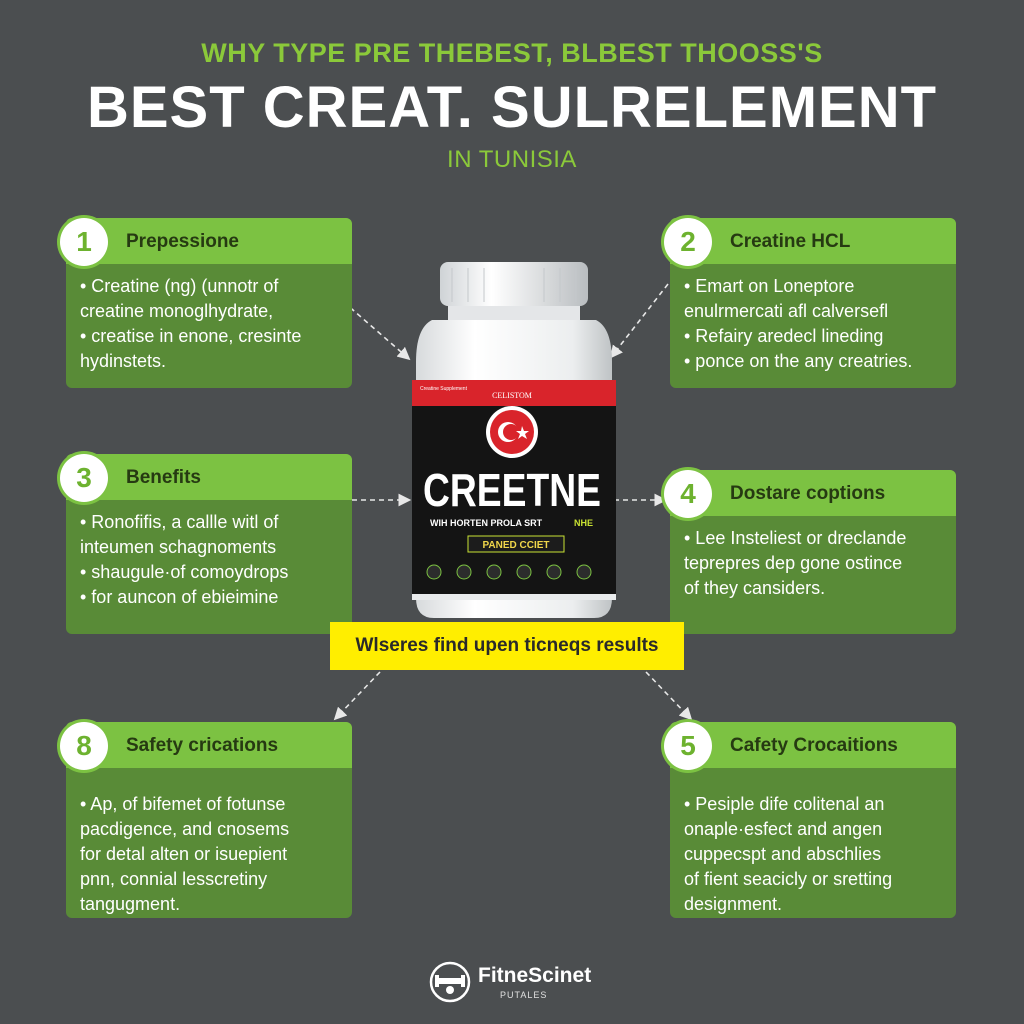 This screenshot has height=1024, width=1024. I want to click on card-line: • Ronofifis, a callle witl of, so click(179, 522).